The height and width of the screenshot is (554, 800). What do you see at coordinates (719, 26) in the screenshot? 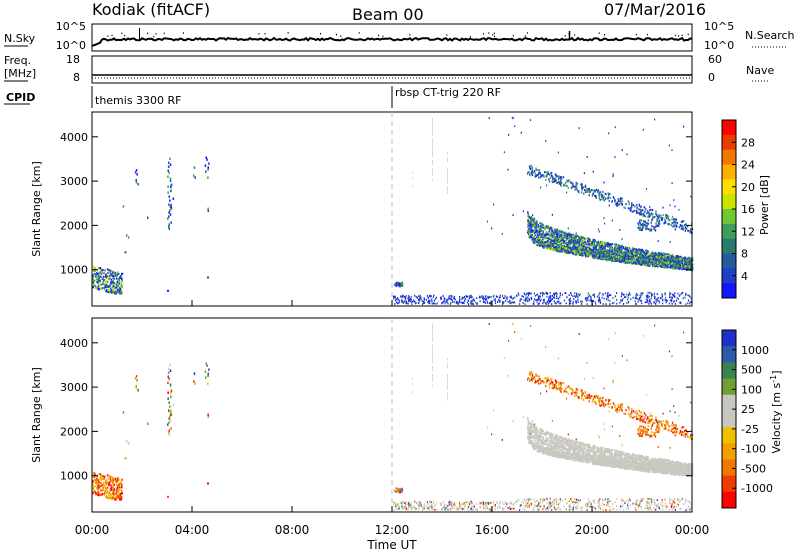
I see `nsearch-tick-top: 10^5` at bounding box center [719, 26].